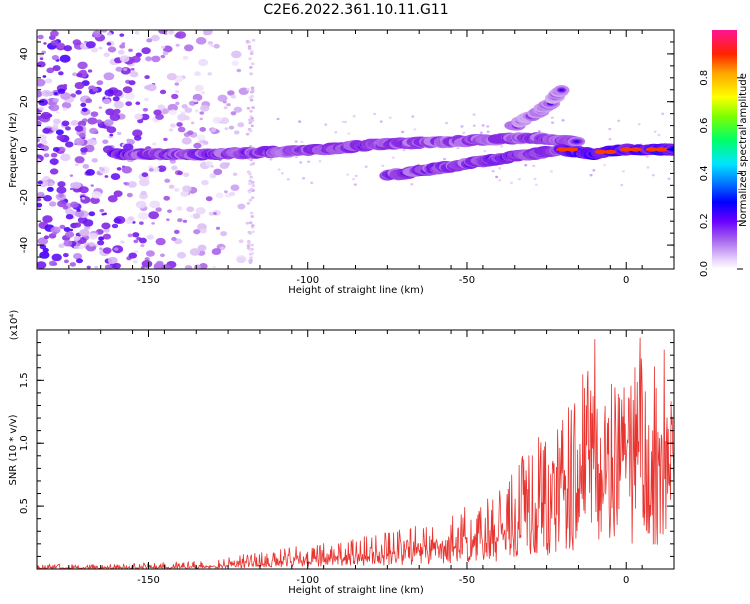 Image resolution: width=750 pixels, height=604 pixels. I want to click on colorbar-tick-label: 0.2, so click(704, 221).